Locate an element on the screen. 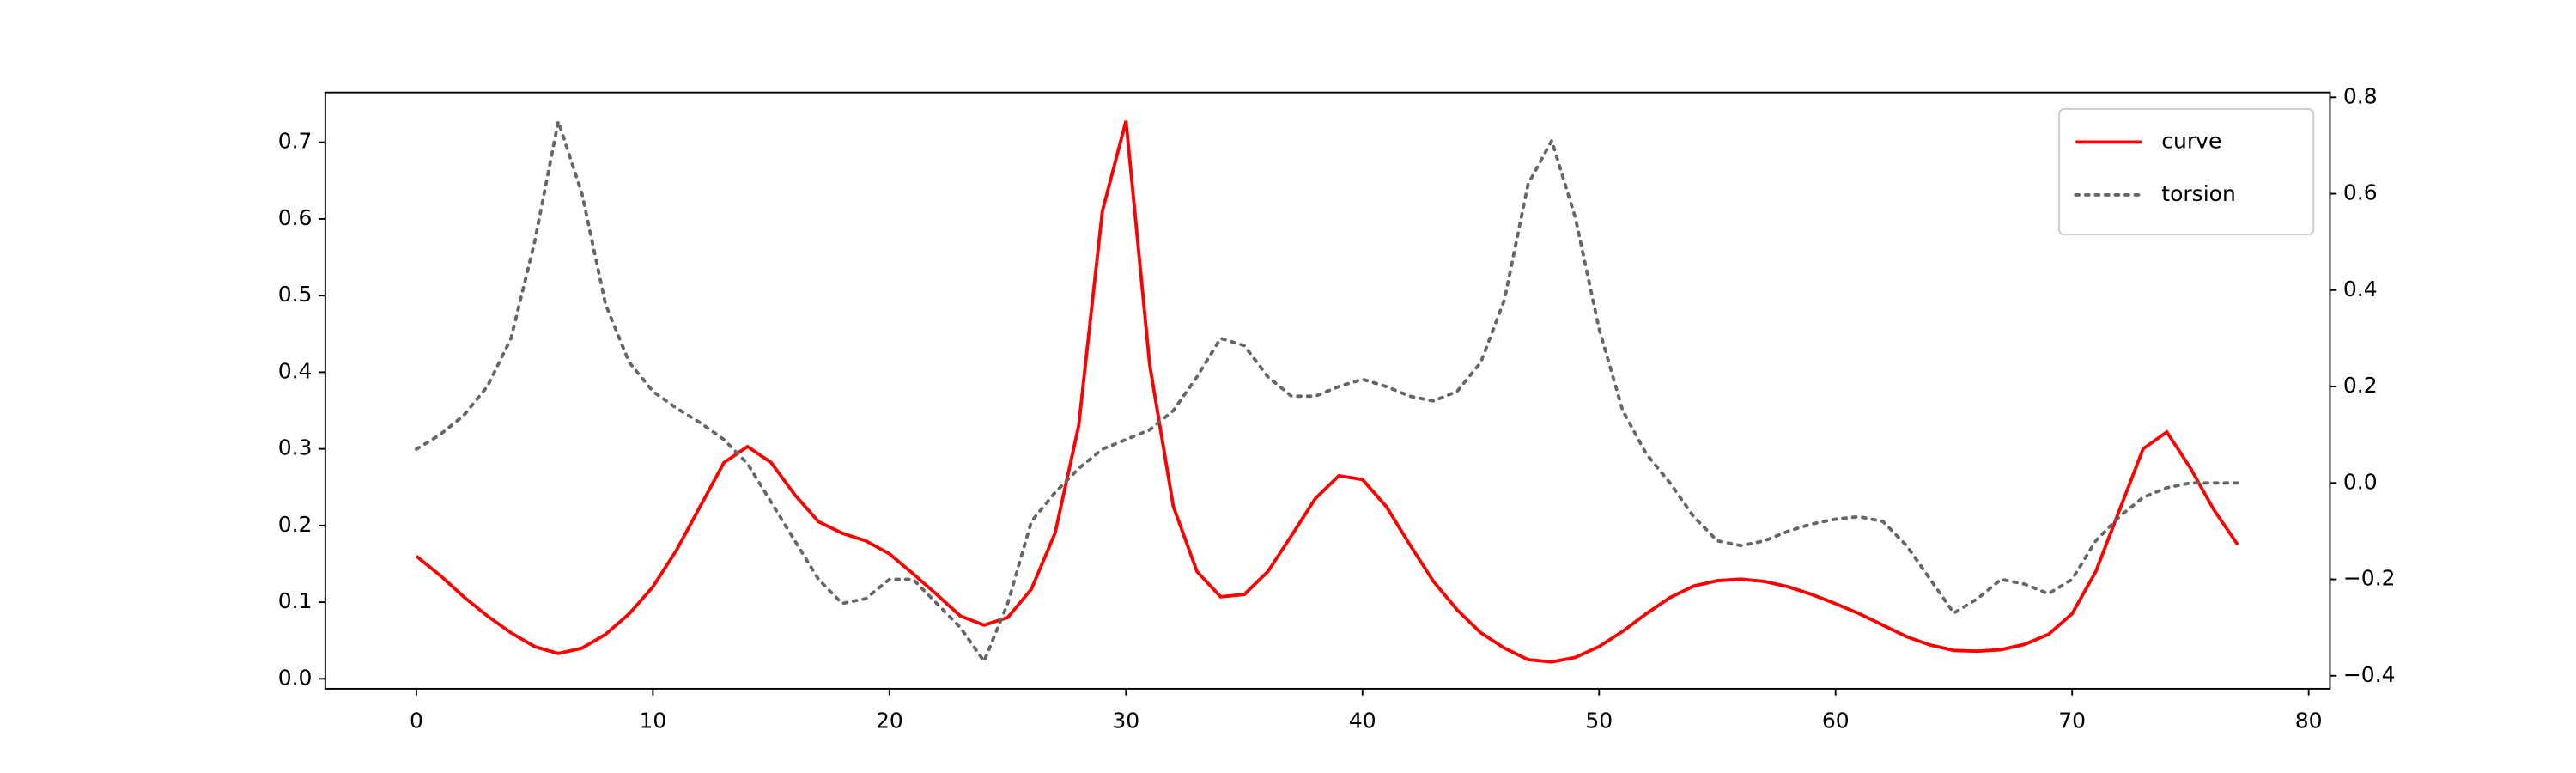  x-tick-label: 70 is located at coordinates (2072, 720).